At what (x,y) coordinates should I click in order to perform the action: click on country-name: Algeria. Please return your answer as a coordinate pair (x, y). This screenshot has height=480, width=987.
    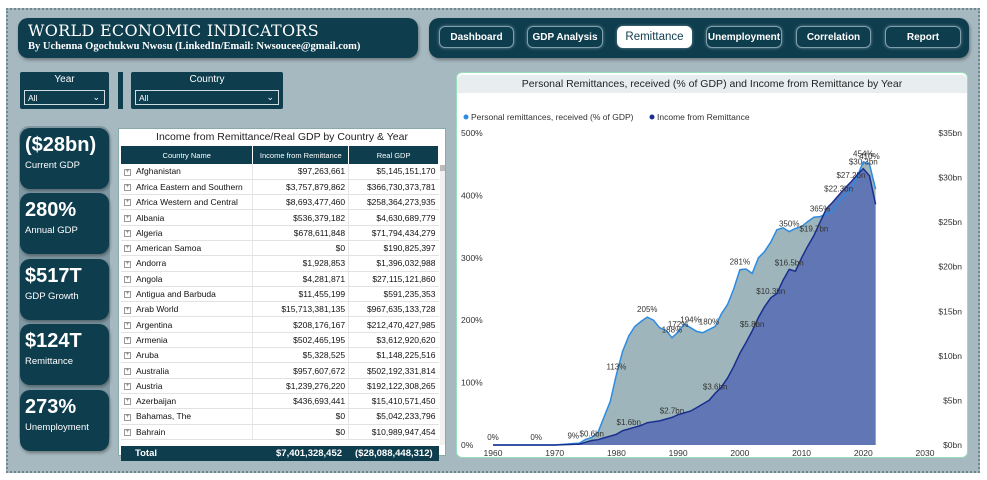
    Looking at the image, I should click on (149, 232).